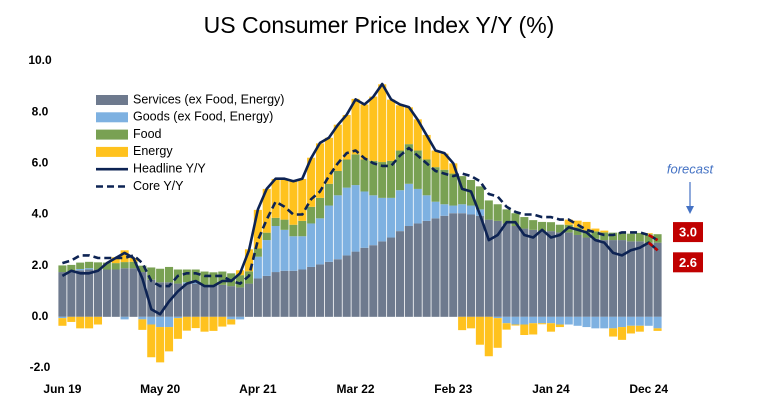  Describe the element at coordinates (208, 99) in the screenshot. I see `legend-label: Services (ex Food, Energy)` at that location.